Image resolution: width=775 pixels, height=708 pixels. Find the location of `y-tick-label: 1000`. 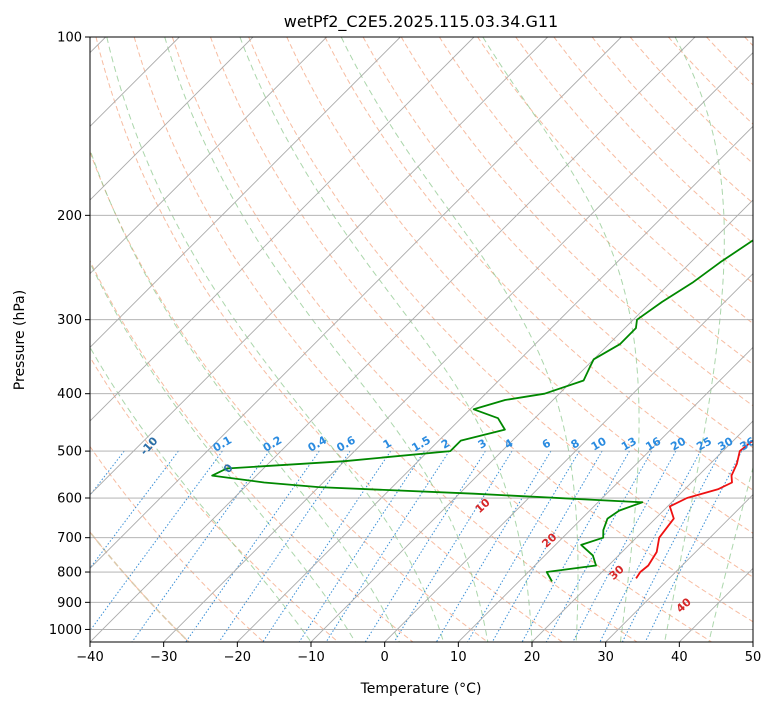

y-tick-label: 1000 is located at coordinates (65, 630).